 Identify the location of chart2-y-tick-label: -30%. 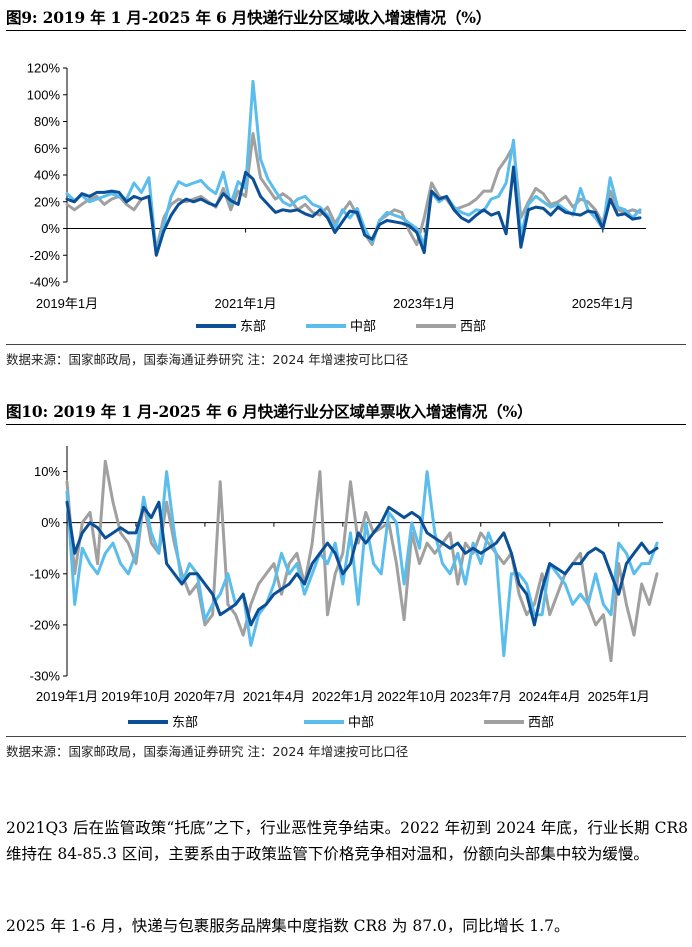
(45, 676).